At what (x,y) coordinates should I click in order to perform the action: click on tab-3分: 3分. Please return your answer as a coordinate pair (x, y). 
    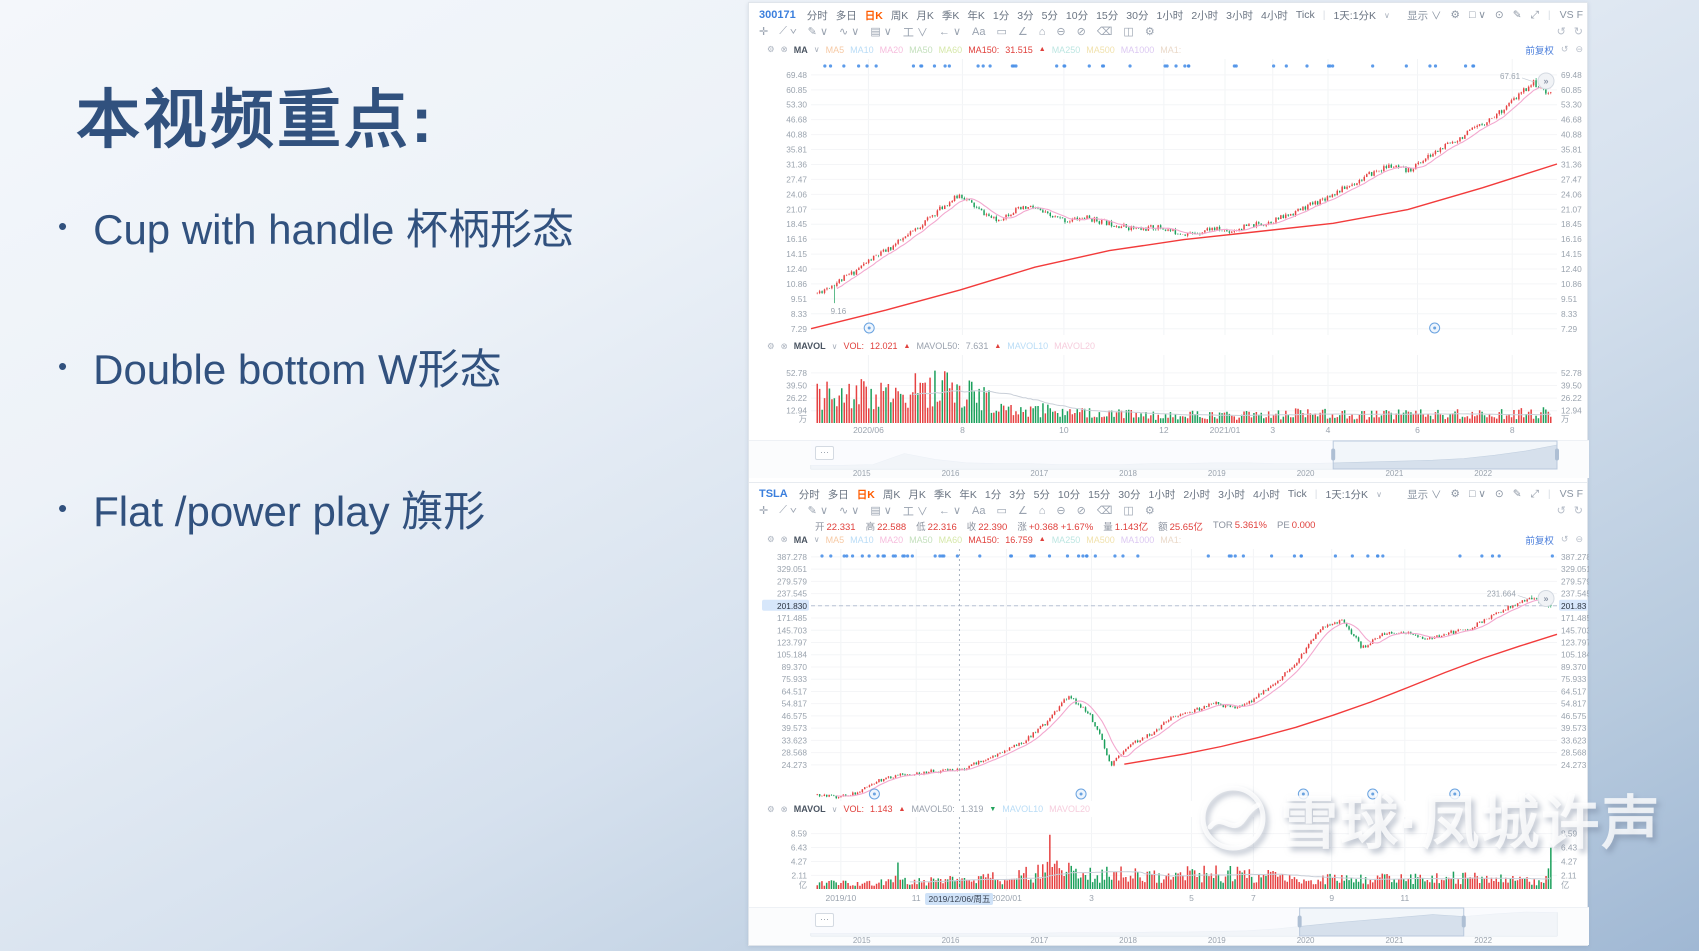
    Looking at the image, I should click on (1025, 15).